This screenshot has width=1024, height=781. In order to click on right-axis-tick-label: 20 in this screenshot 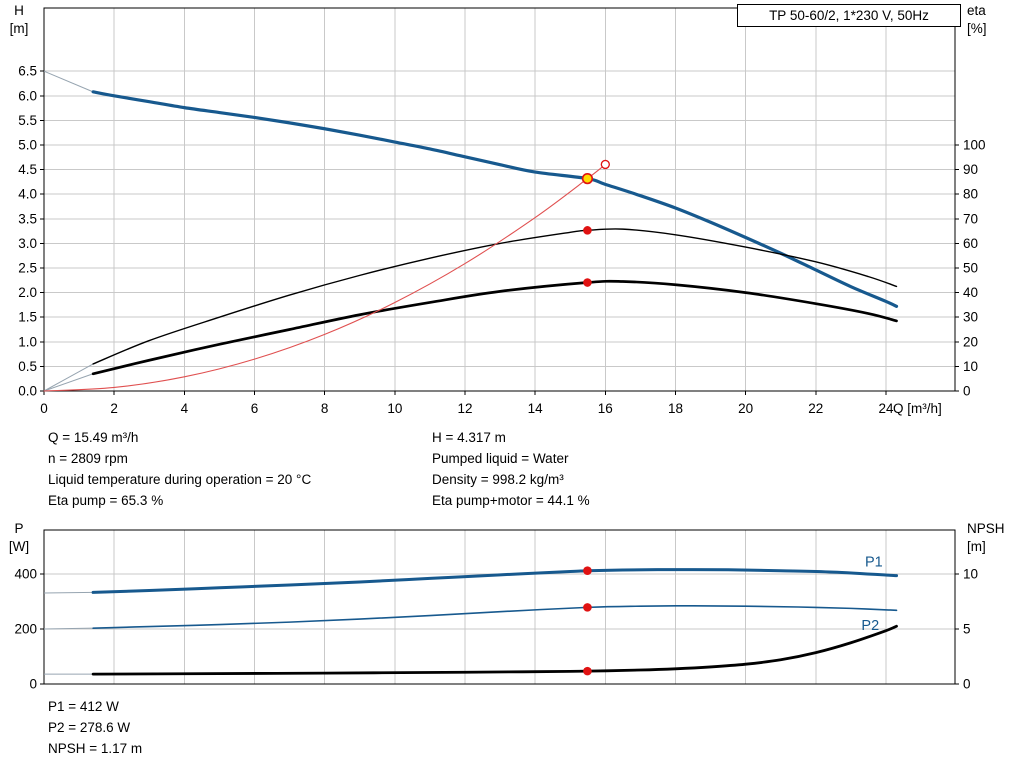, I will do `click(970, 341)`.